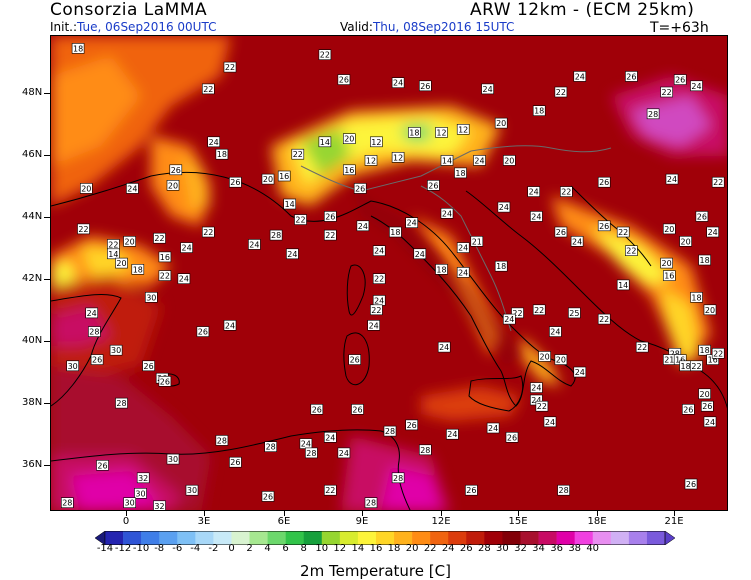 Image resolution: width=751 pixels, height=580 pixels. I want to click on colorbar-tick-label: 4, so click(267, 548).